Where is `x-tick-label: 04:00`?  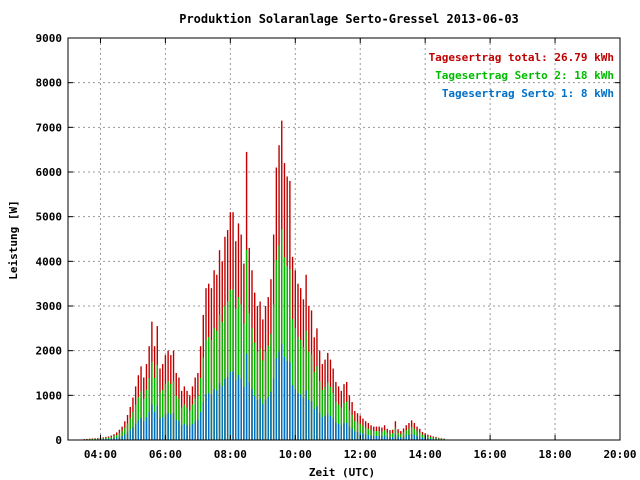 x-tick-label: 04:00 is located at coordinates (100, 454).